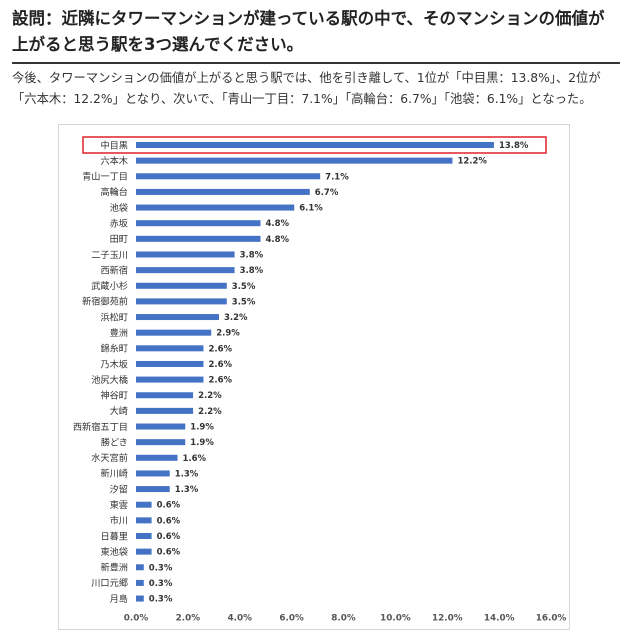 The width and height of the screenshot is (632, 639). I want to click on x-tick-label: 14.0%, so click(499, 619).